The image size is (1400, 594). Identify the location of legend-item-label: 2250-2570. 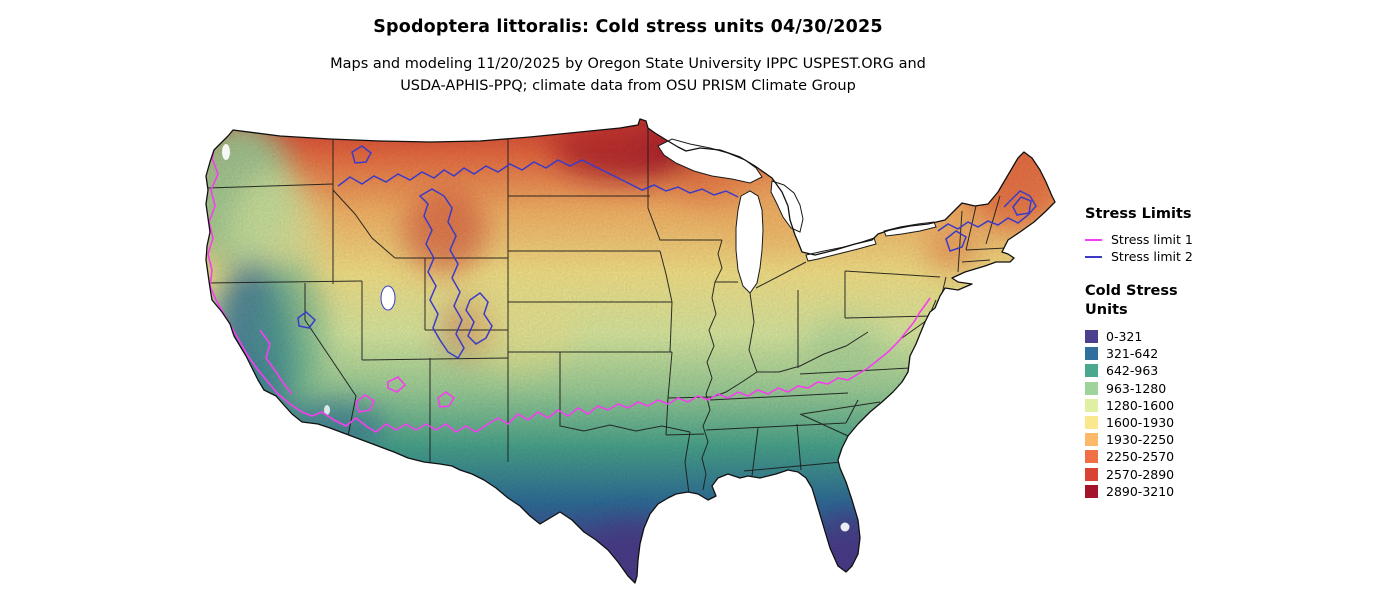
(1140, 457).